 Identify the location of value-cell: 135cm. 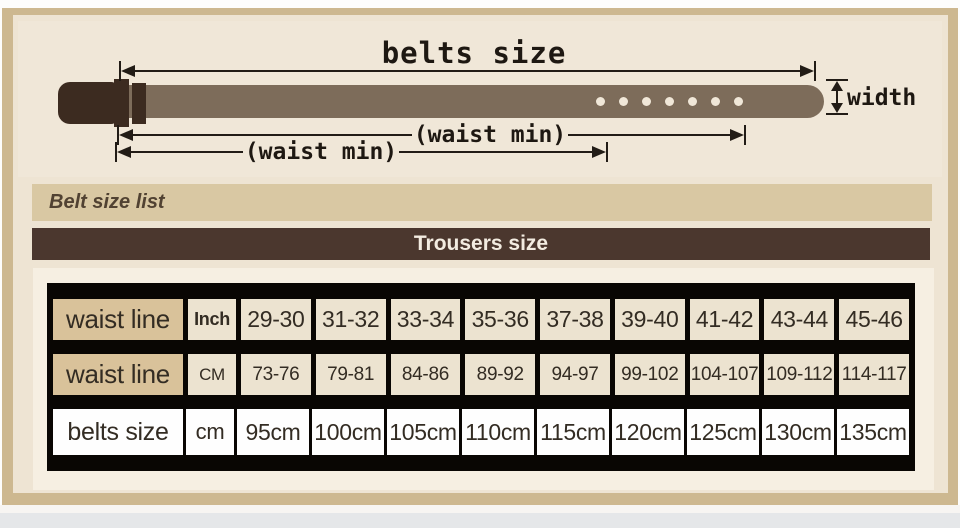
(873, 432).